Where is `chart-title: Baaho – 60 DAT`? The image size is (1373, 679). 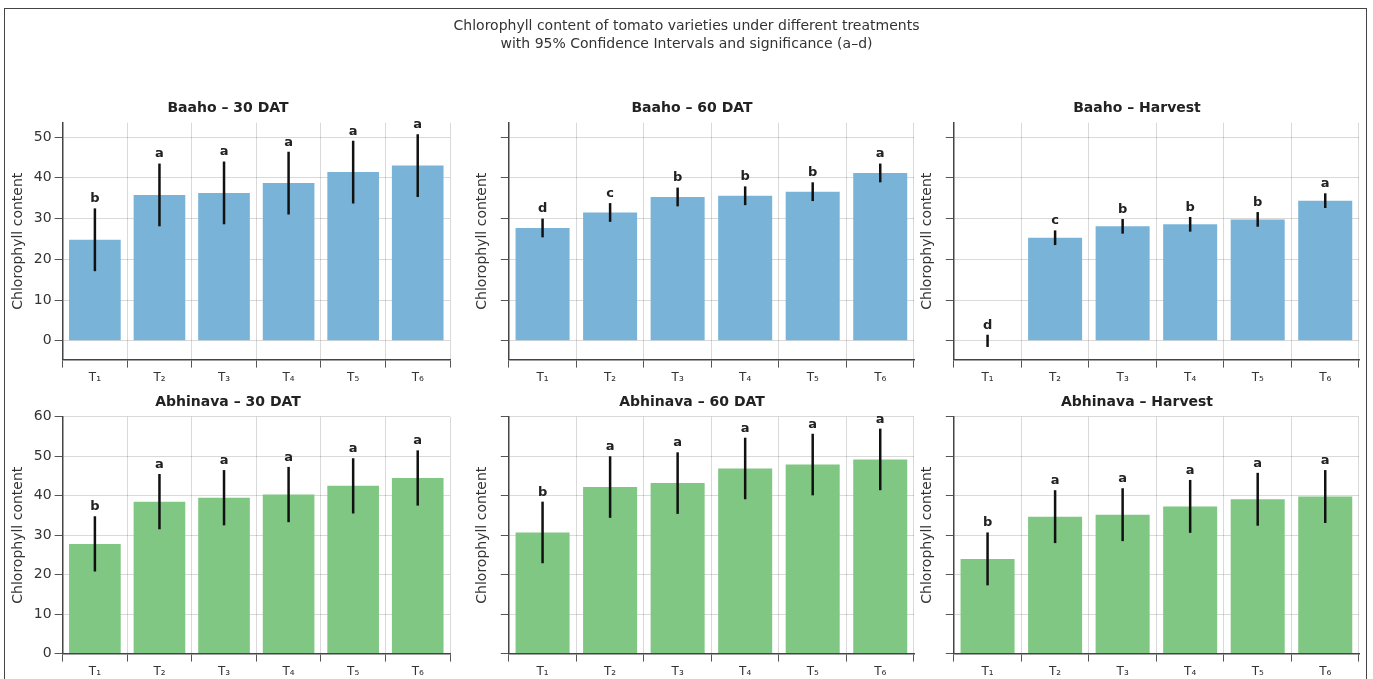
chart-title: Baaho – 60 DAT is located at coordinates (692, 107).